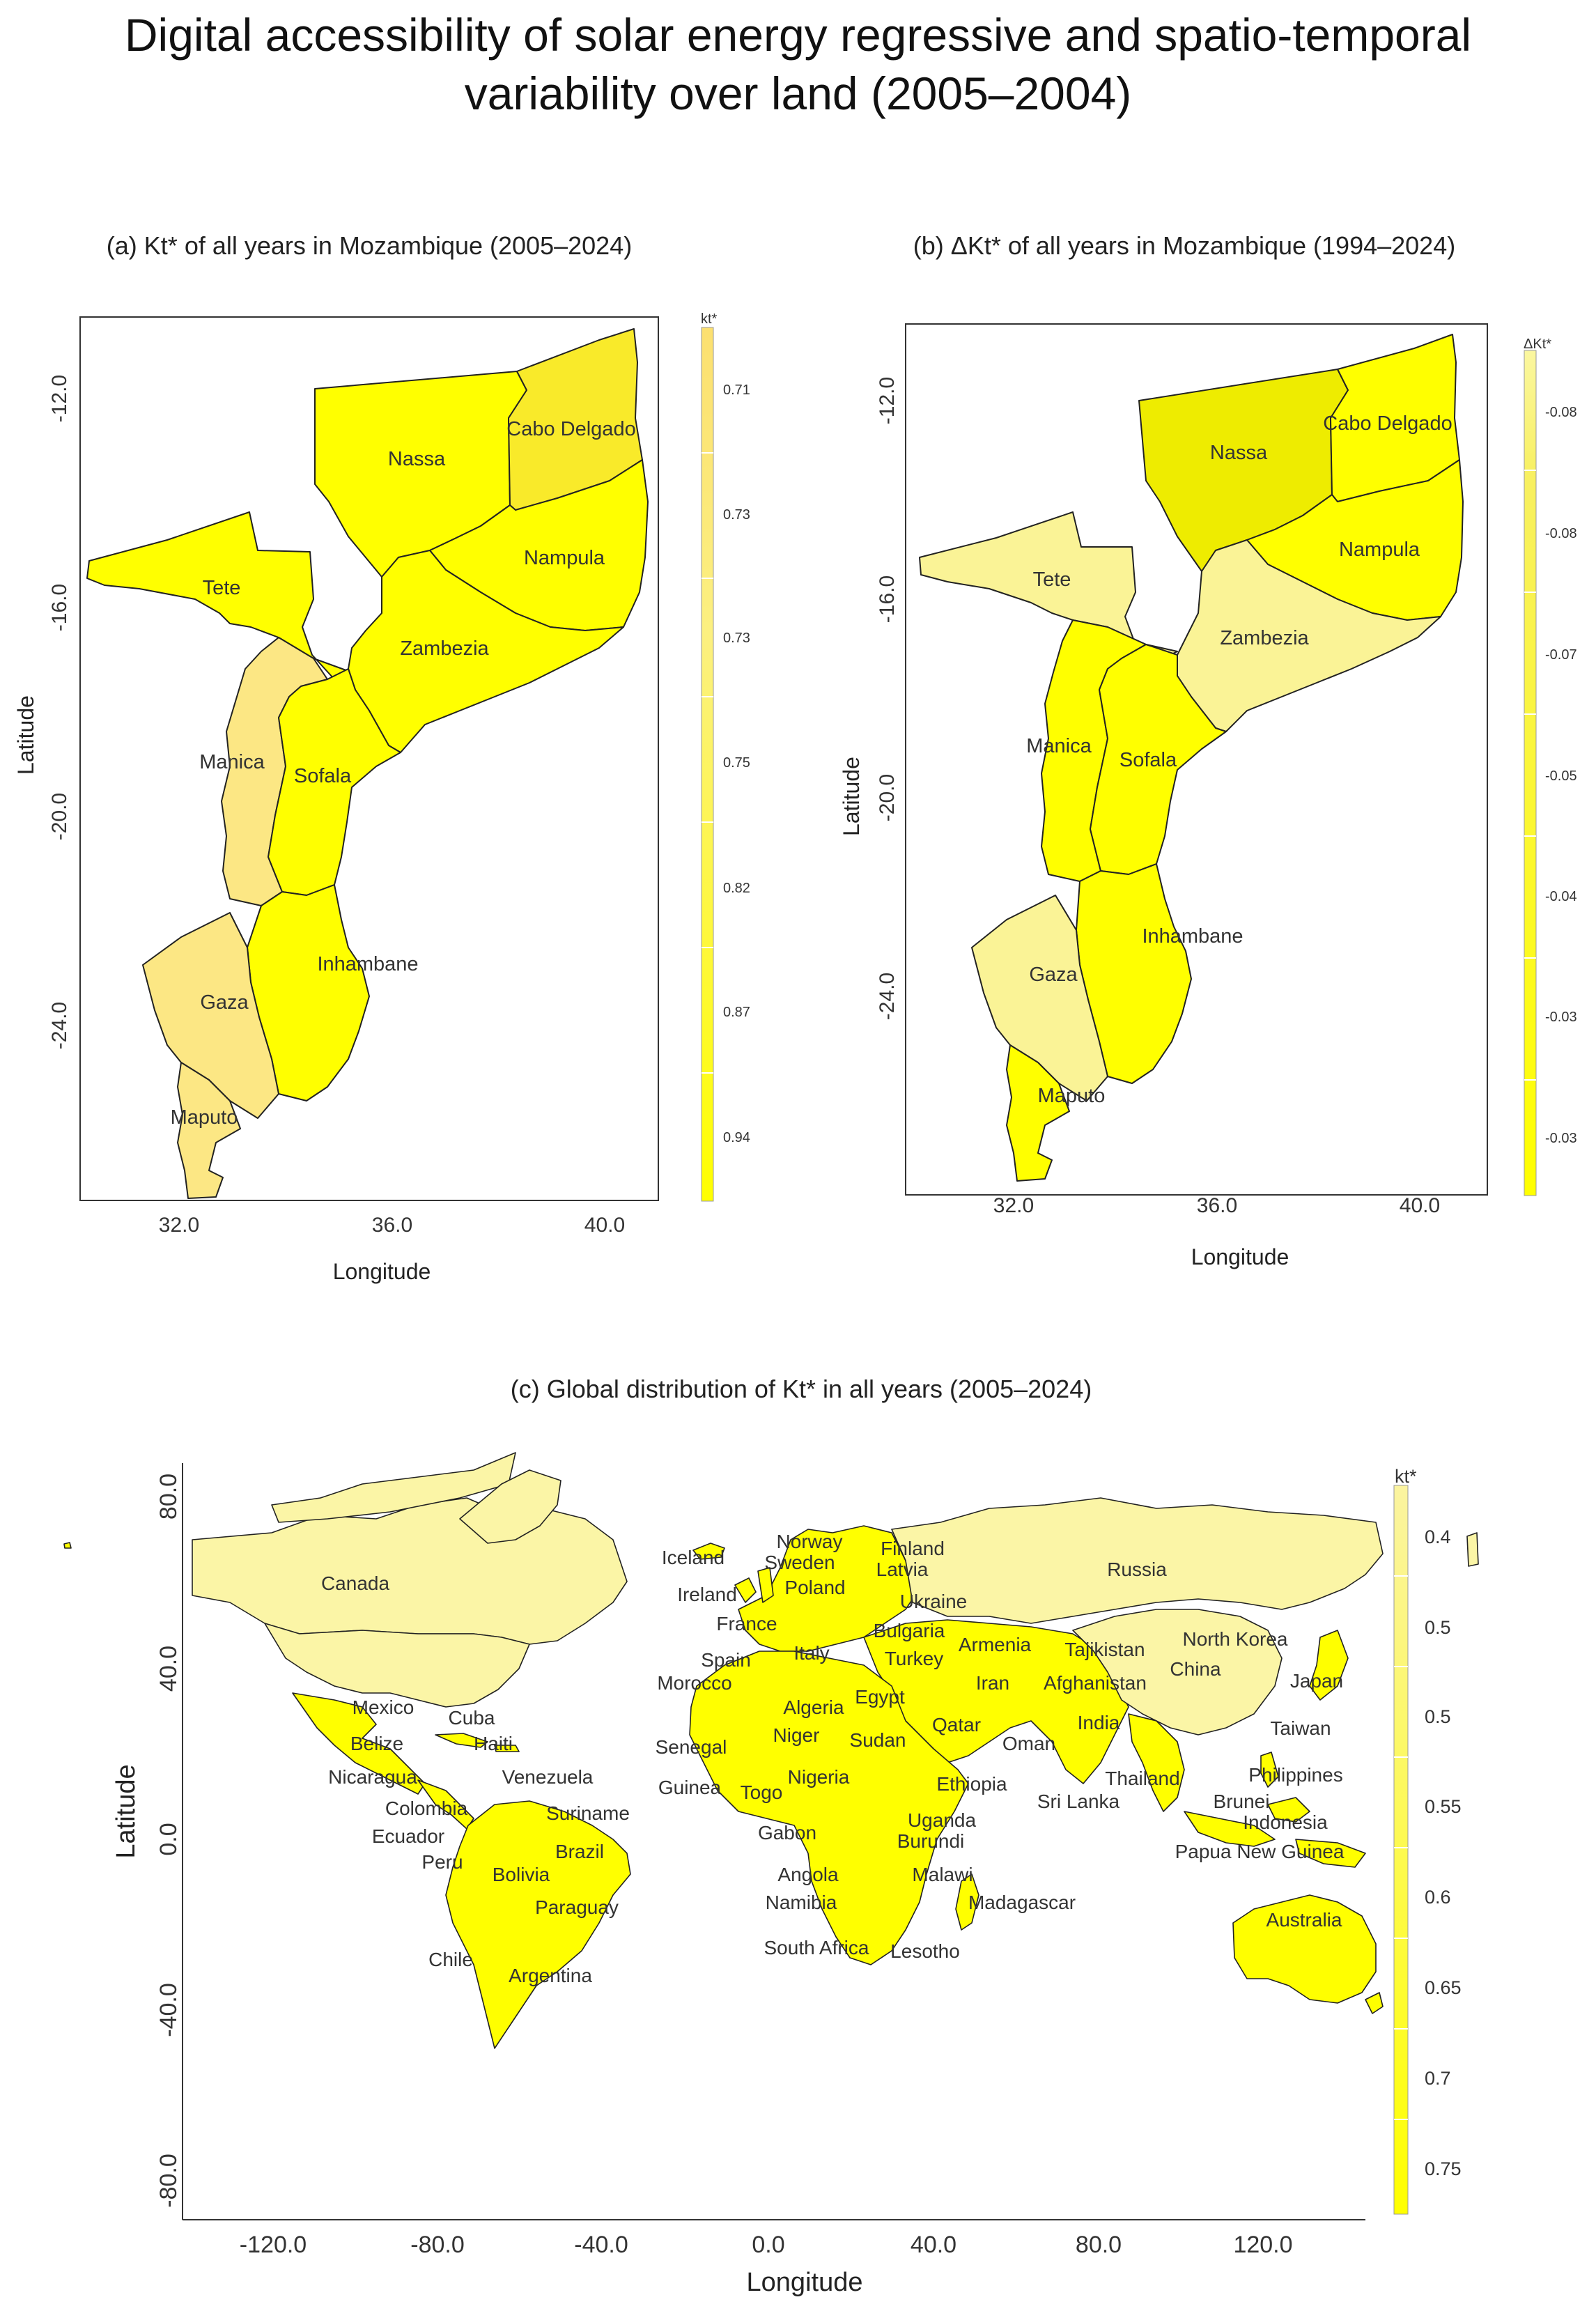  Describe the element at coordinates (1438, 1628) in the screenshot. I see `c-legend-value: 0.5` at that location.